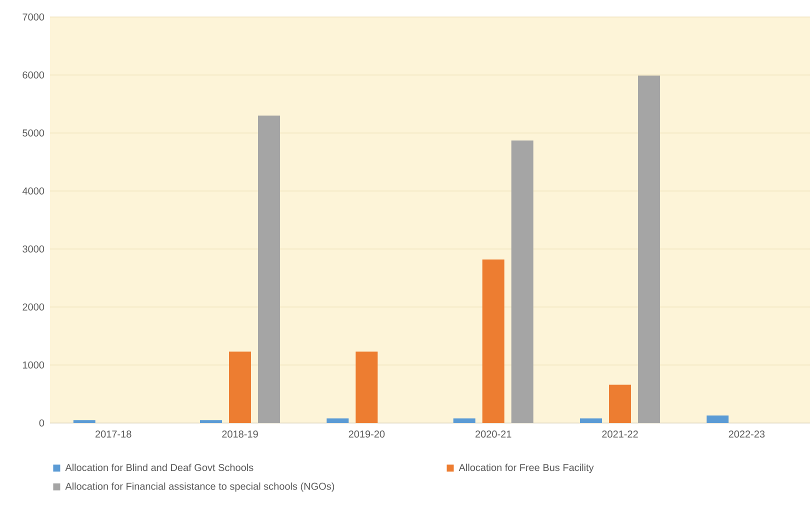 The width and height of the screenshot is (810, 506). I want to click on legend-label: Allocation for Free Bus Facility, so click(526, 469).